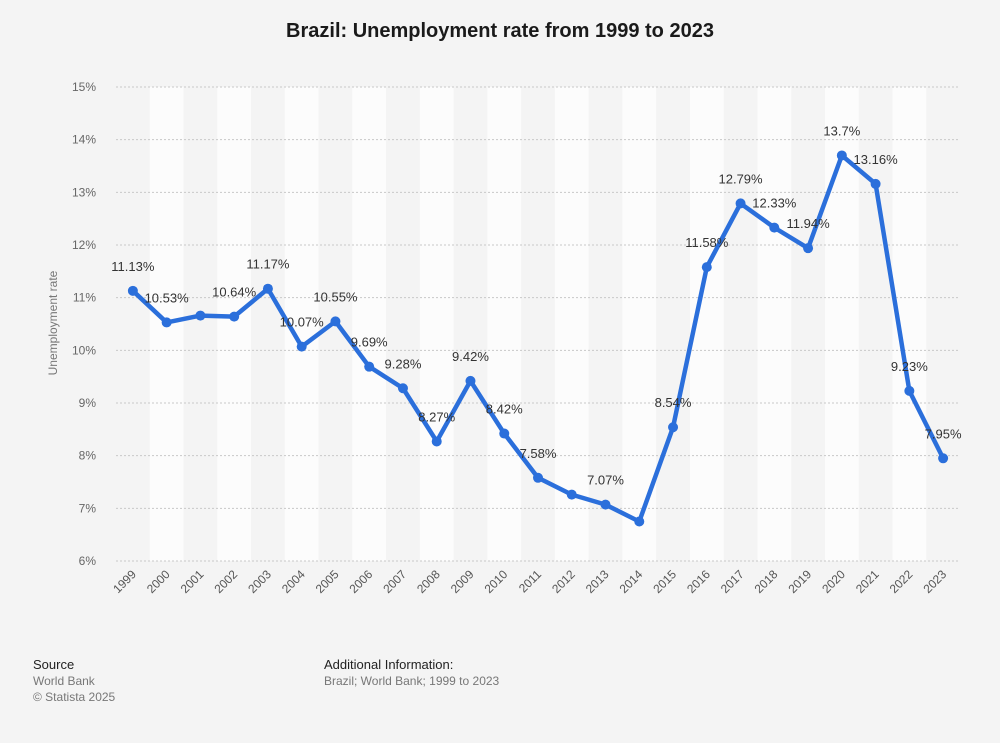  I want to click on x-tick-label: 2004, so click(293, 581).